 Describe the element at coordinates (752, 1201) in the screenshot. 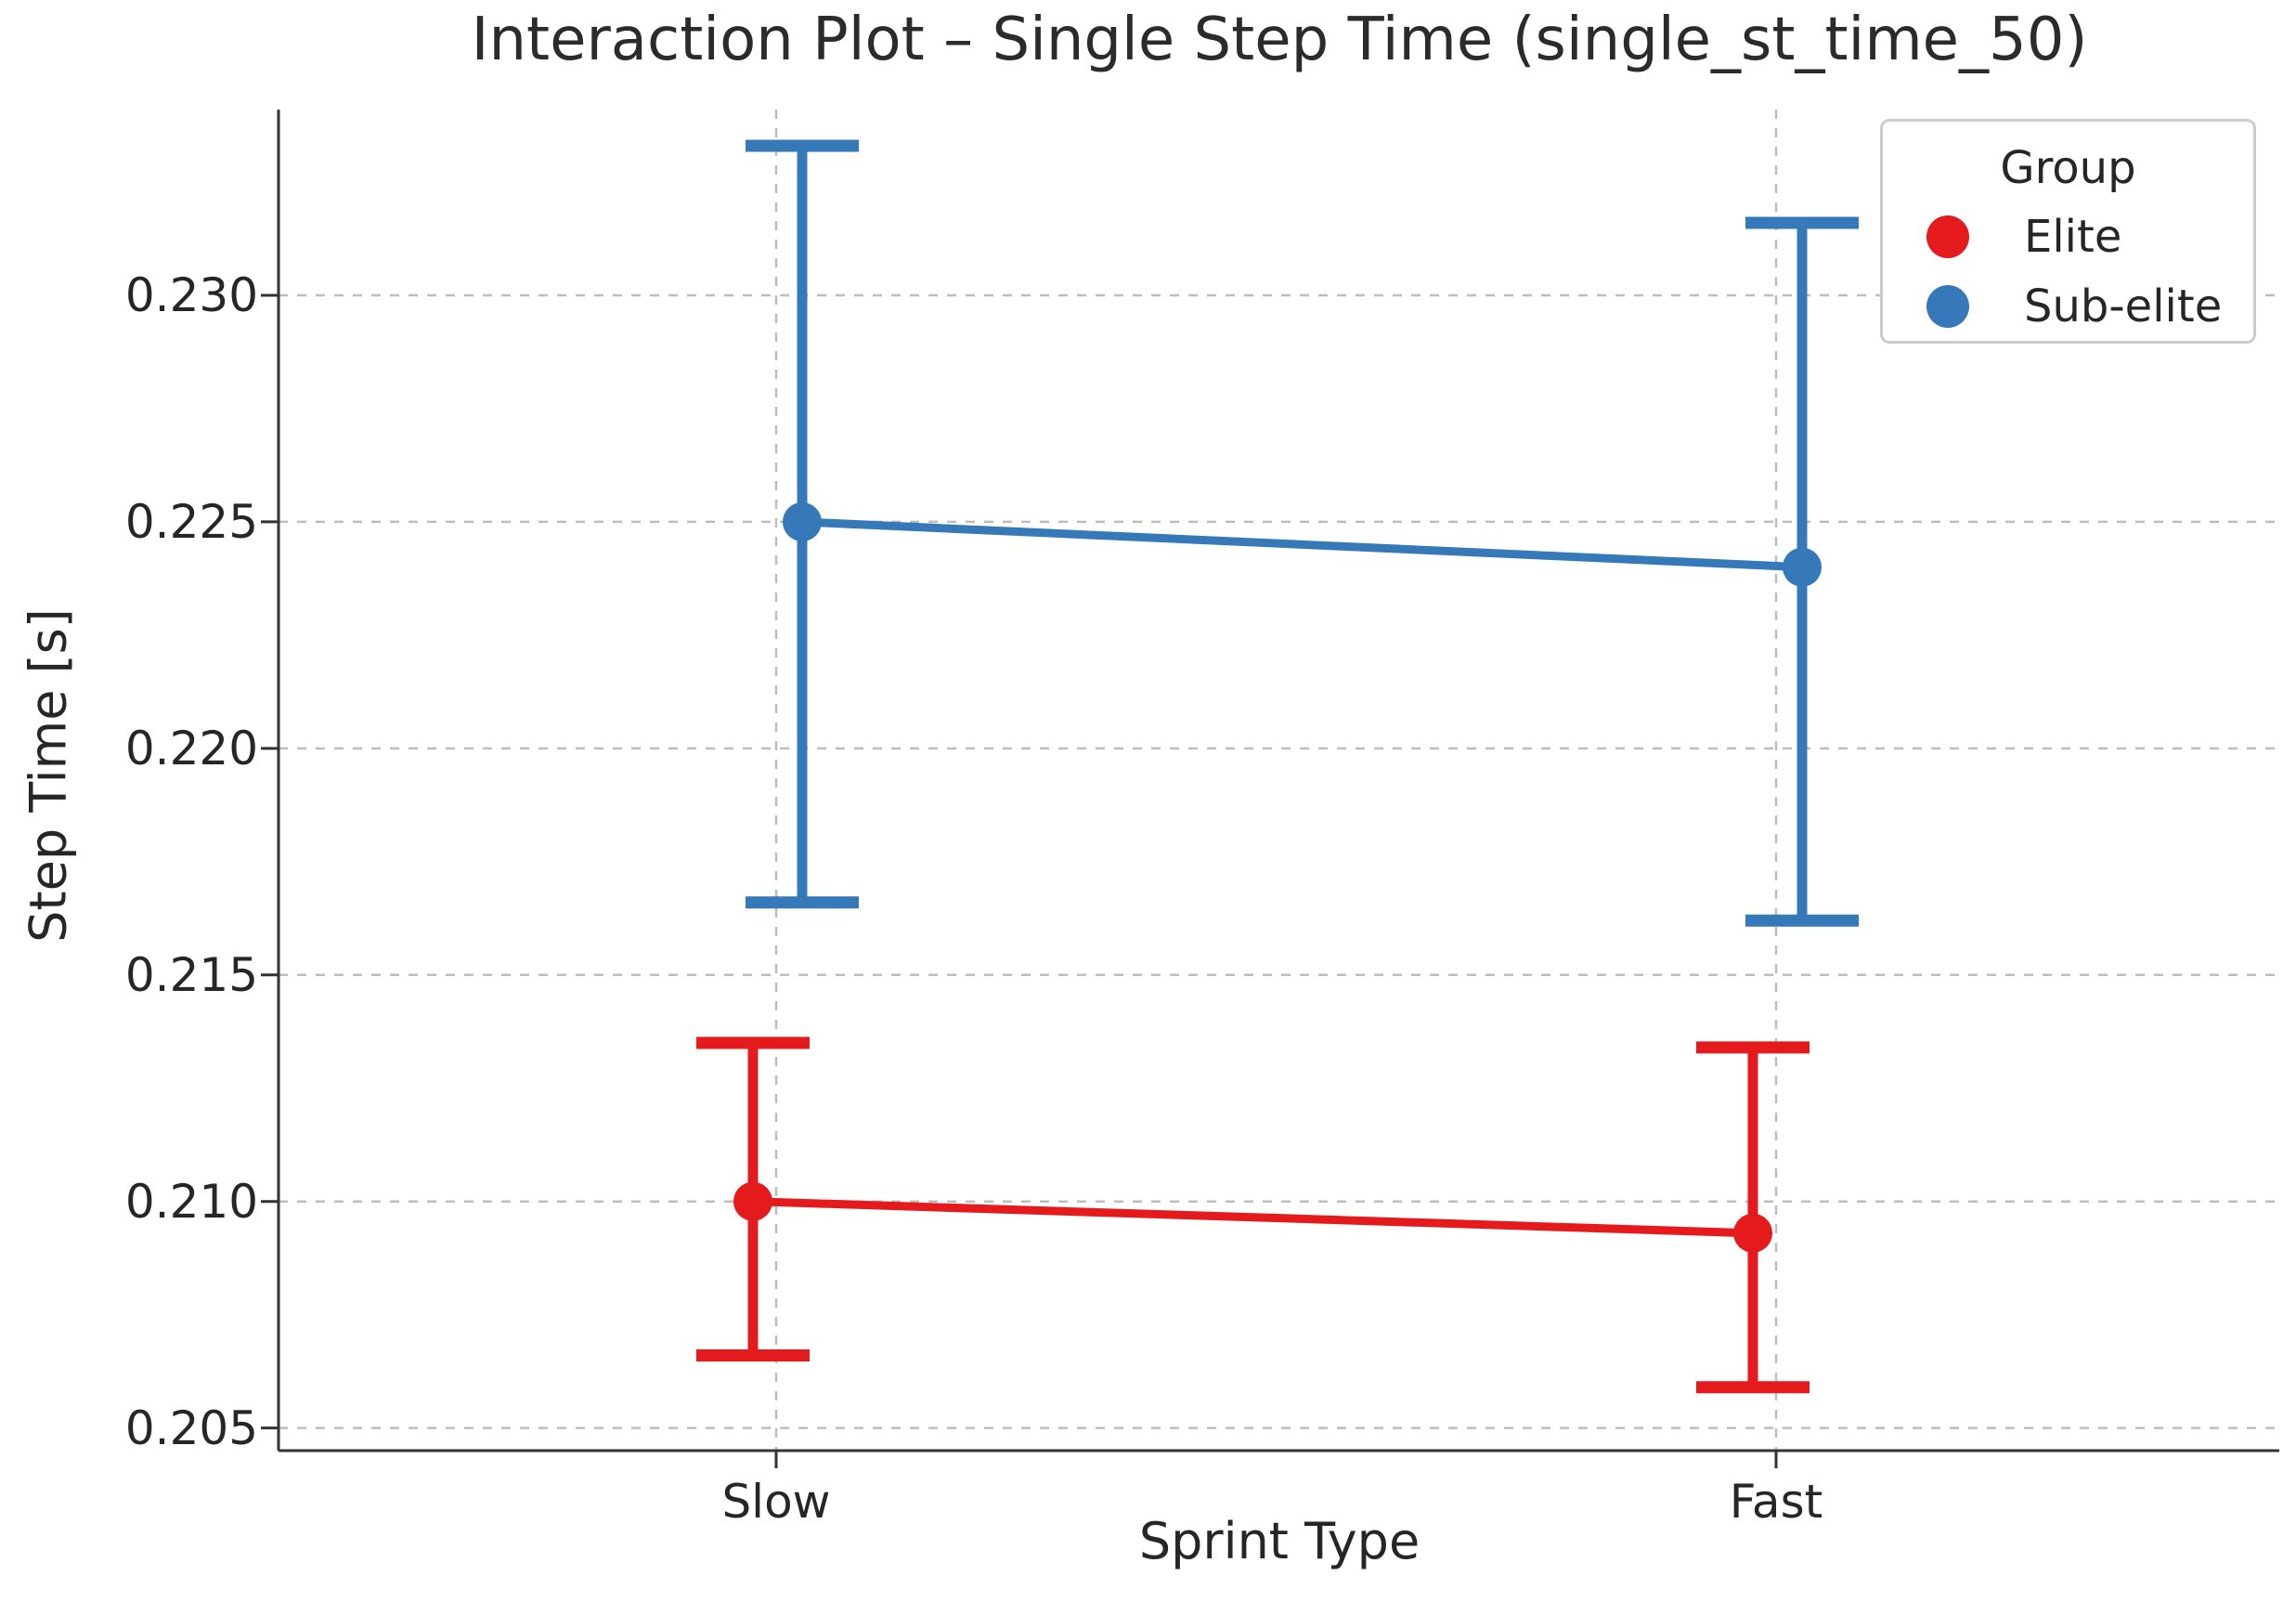

I see `marker-elite-slow` at that location.